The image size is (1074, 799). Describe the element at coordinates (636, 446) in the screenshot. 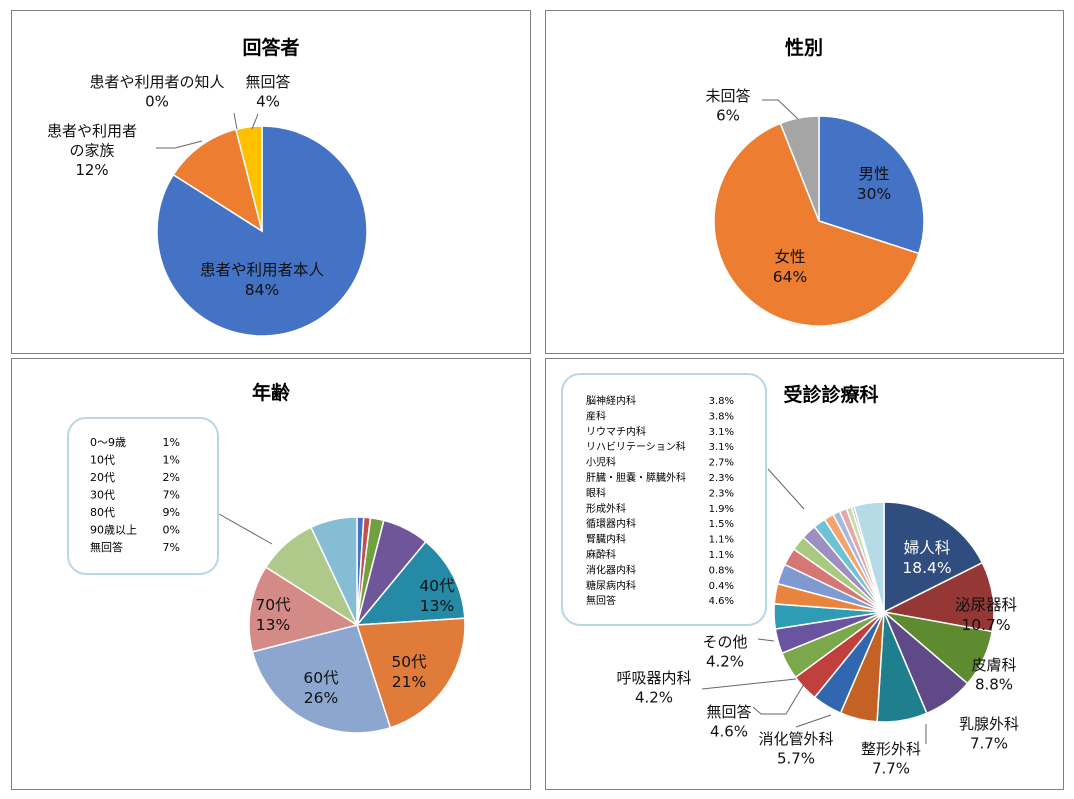

I see `department-callout-label: リハビリテーション科` at that location.